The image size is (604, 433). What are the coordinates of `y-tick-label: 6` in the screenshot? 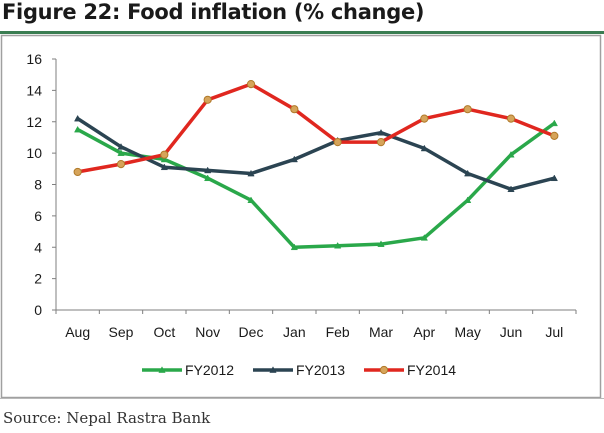 It's located at (38, 216).